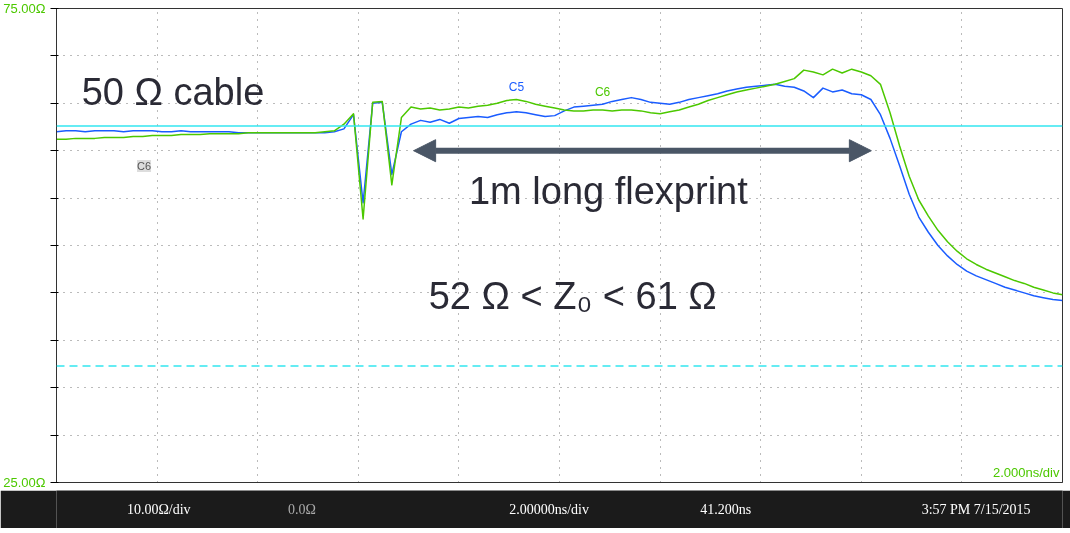 This screenshot has height=533, width=1070. I want to click on annotation: 50 Ω cable, so click(173, 91).